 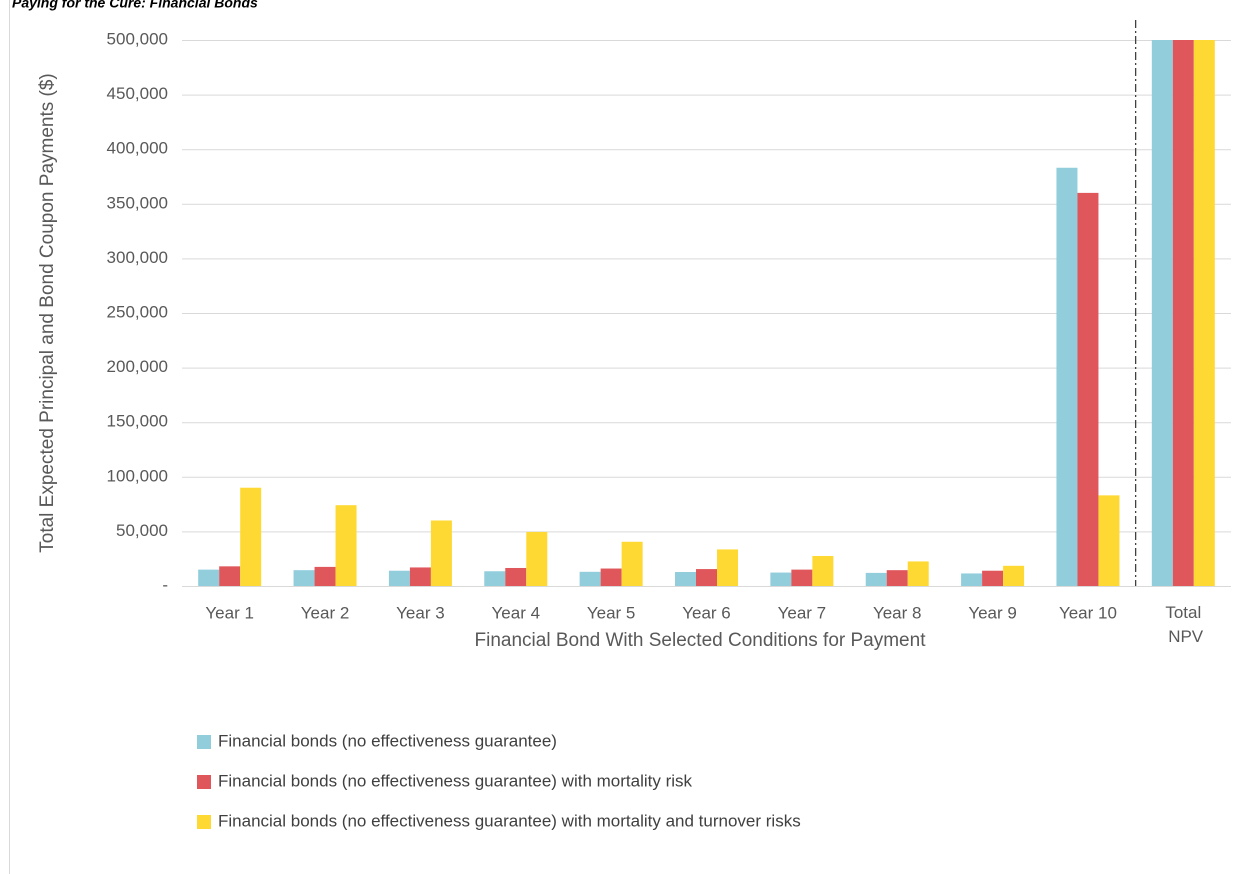 I want to click on x-tick-label-line: NPV, so click(x=1183, y=636).